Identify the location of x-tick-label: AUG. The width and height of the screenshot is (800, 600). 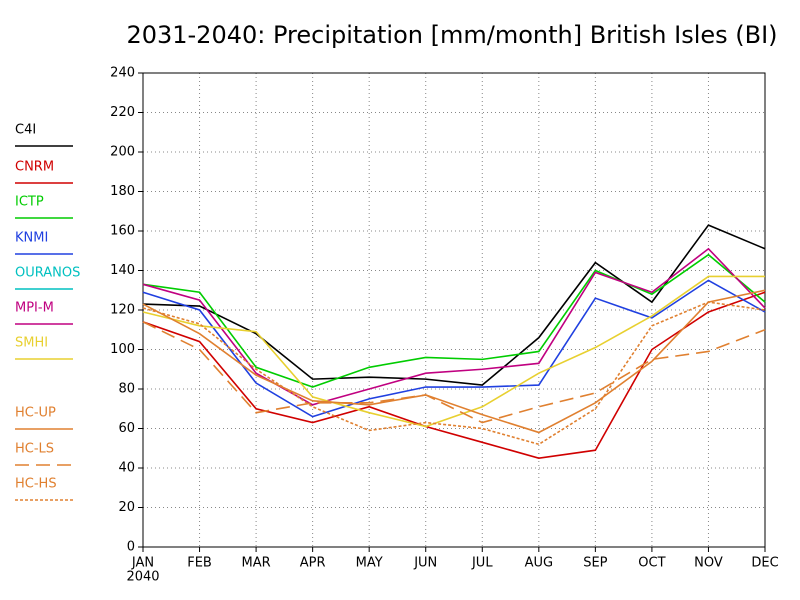
(539, 563).